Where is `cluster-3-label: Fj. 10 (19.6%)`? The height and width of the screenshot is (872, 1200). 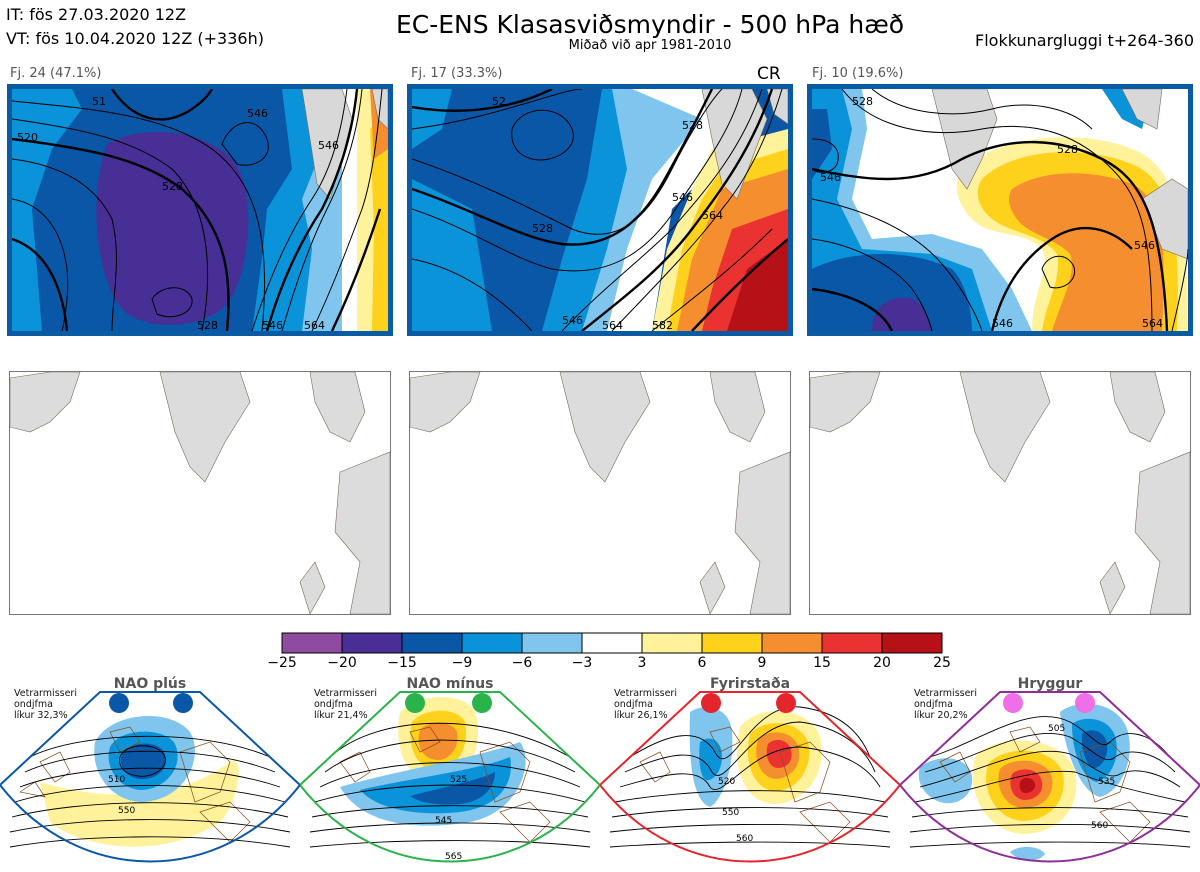 cluster-3-label: Fj. 10 (19.6%) is located at coordinates (858, 73).